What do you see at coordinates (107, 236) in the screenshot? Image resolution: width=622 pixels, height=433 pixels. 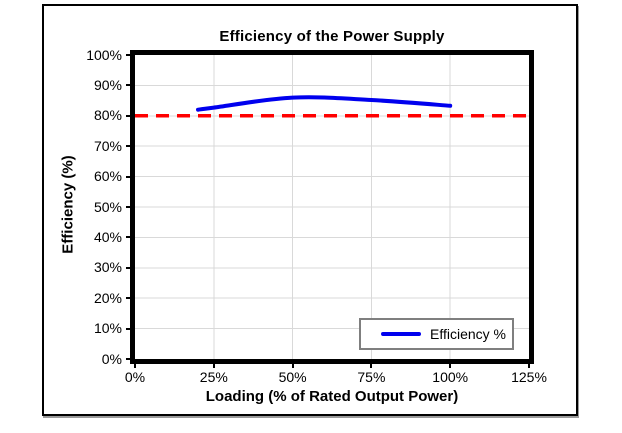 I see `y-tick-label: 40%` at bounding box center [107, 236].